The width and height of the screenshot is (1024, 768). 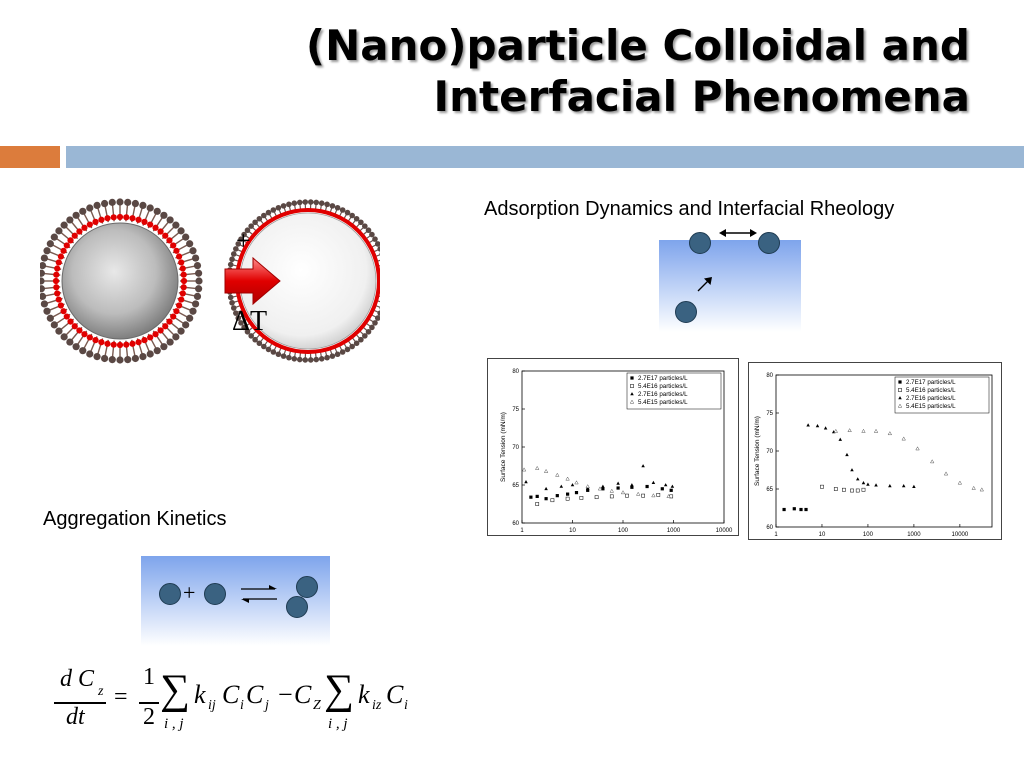 I want to click on x-tick-label: 1000, so click(x=674, y=531).